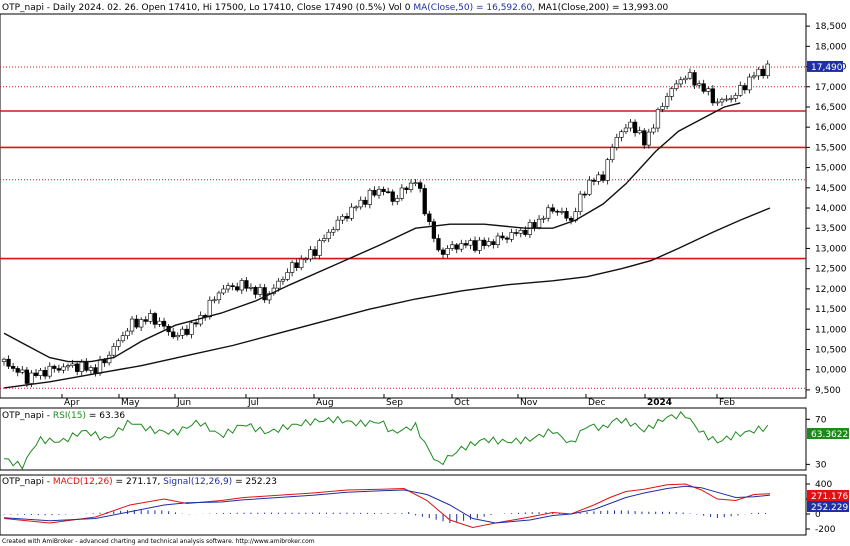  Describe the element at coordinates (831, 290) in the screenshot. I see `y-tick-label: 12,000` at that location.